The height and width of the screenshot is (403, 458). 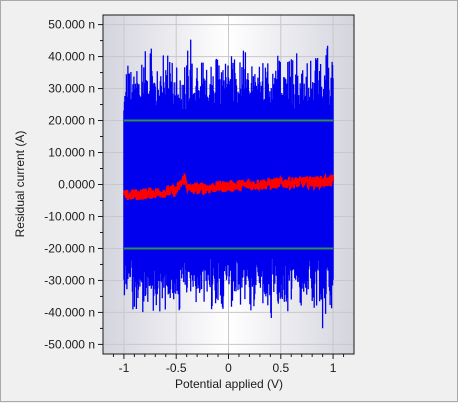 I want to click on red-series-line, so click(x=228, y=186).